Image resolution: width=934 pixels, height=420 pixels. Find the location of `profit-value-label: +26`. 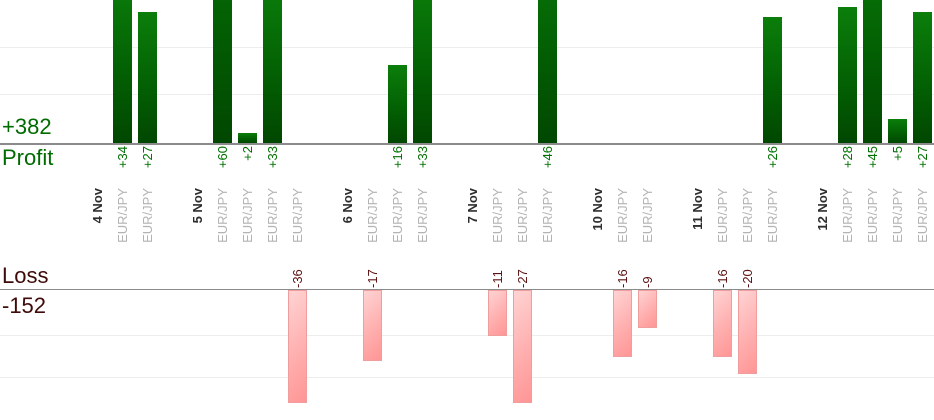

profit-value-label: +26 is located at coordinates (772, 157).